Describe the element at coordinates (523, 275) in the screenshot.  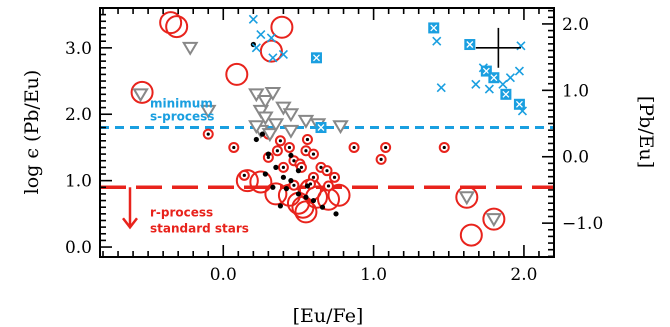
I see `x-tick-label: 2.0` at that location.